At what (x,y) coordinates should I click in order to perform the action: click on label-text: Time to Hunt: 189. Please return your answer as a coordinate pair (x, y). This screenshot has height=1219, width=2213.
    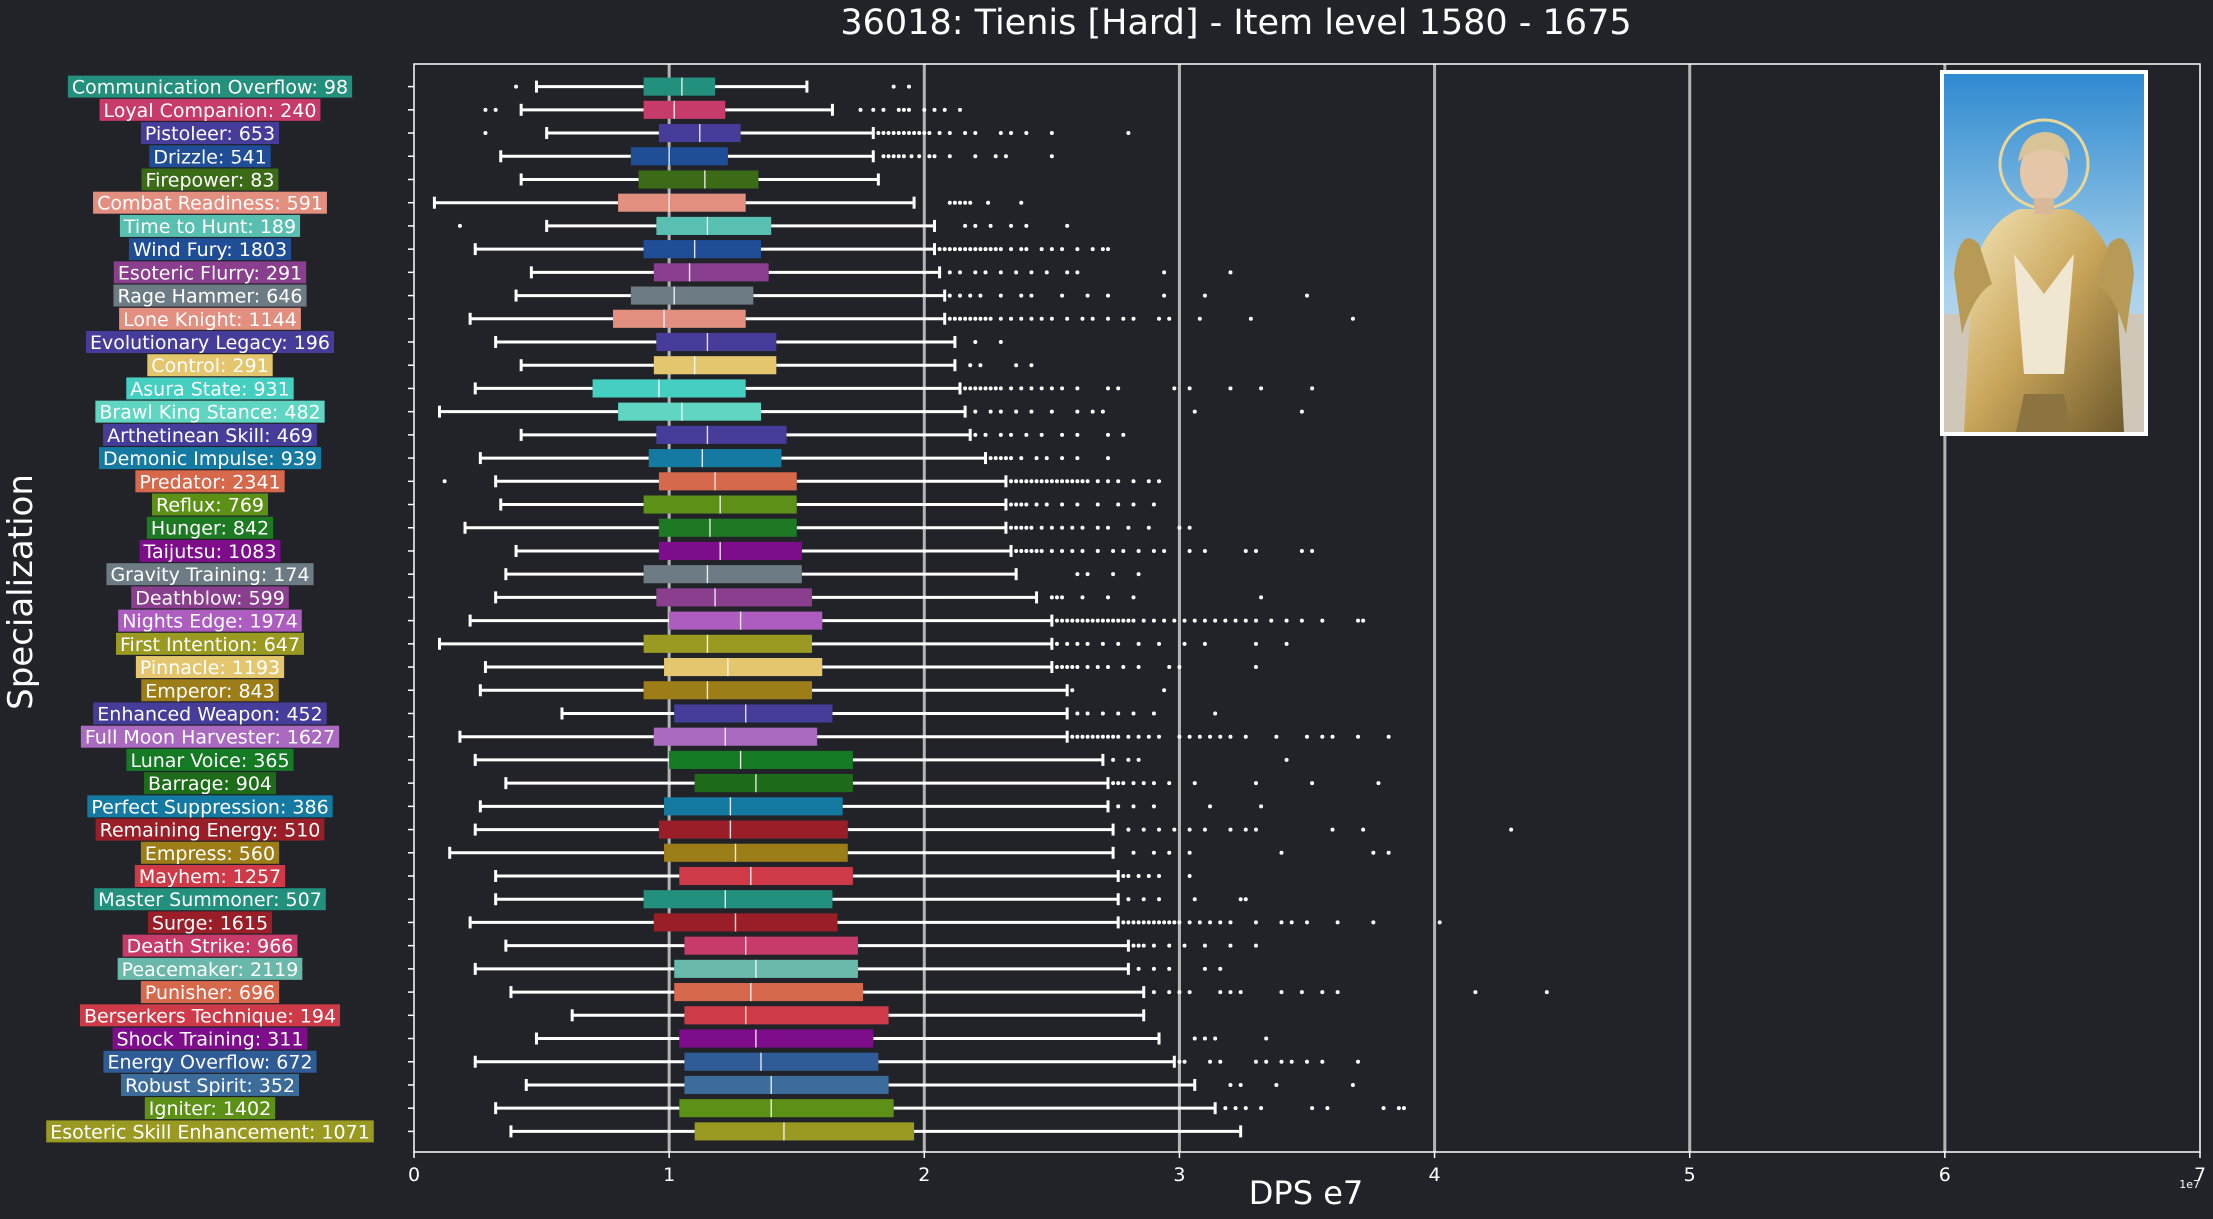
    Looking at the image, I should click on (209, 227).